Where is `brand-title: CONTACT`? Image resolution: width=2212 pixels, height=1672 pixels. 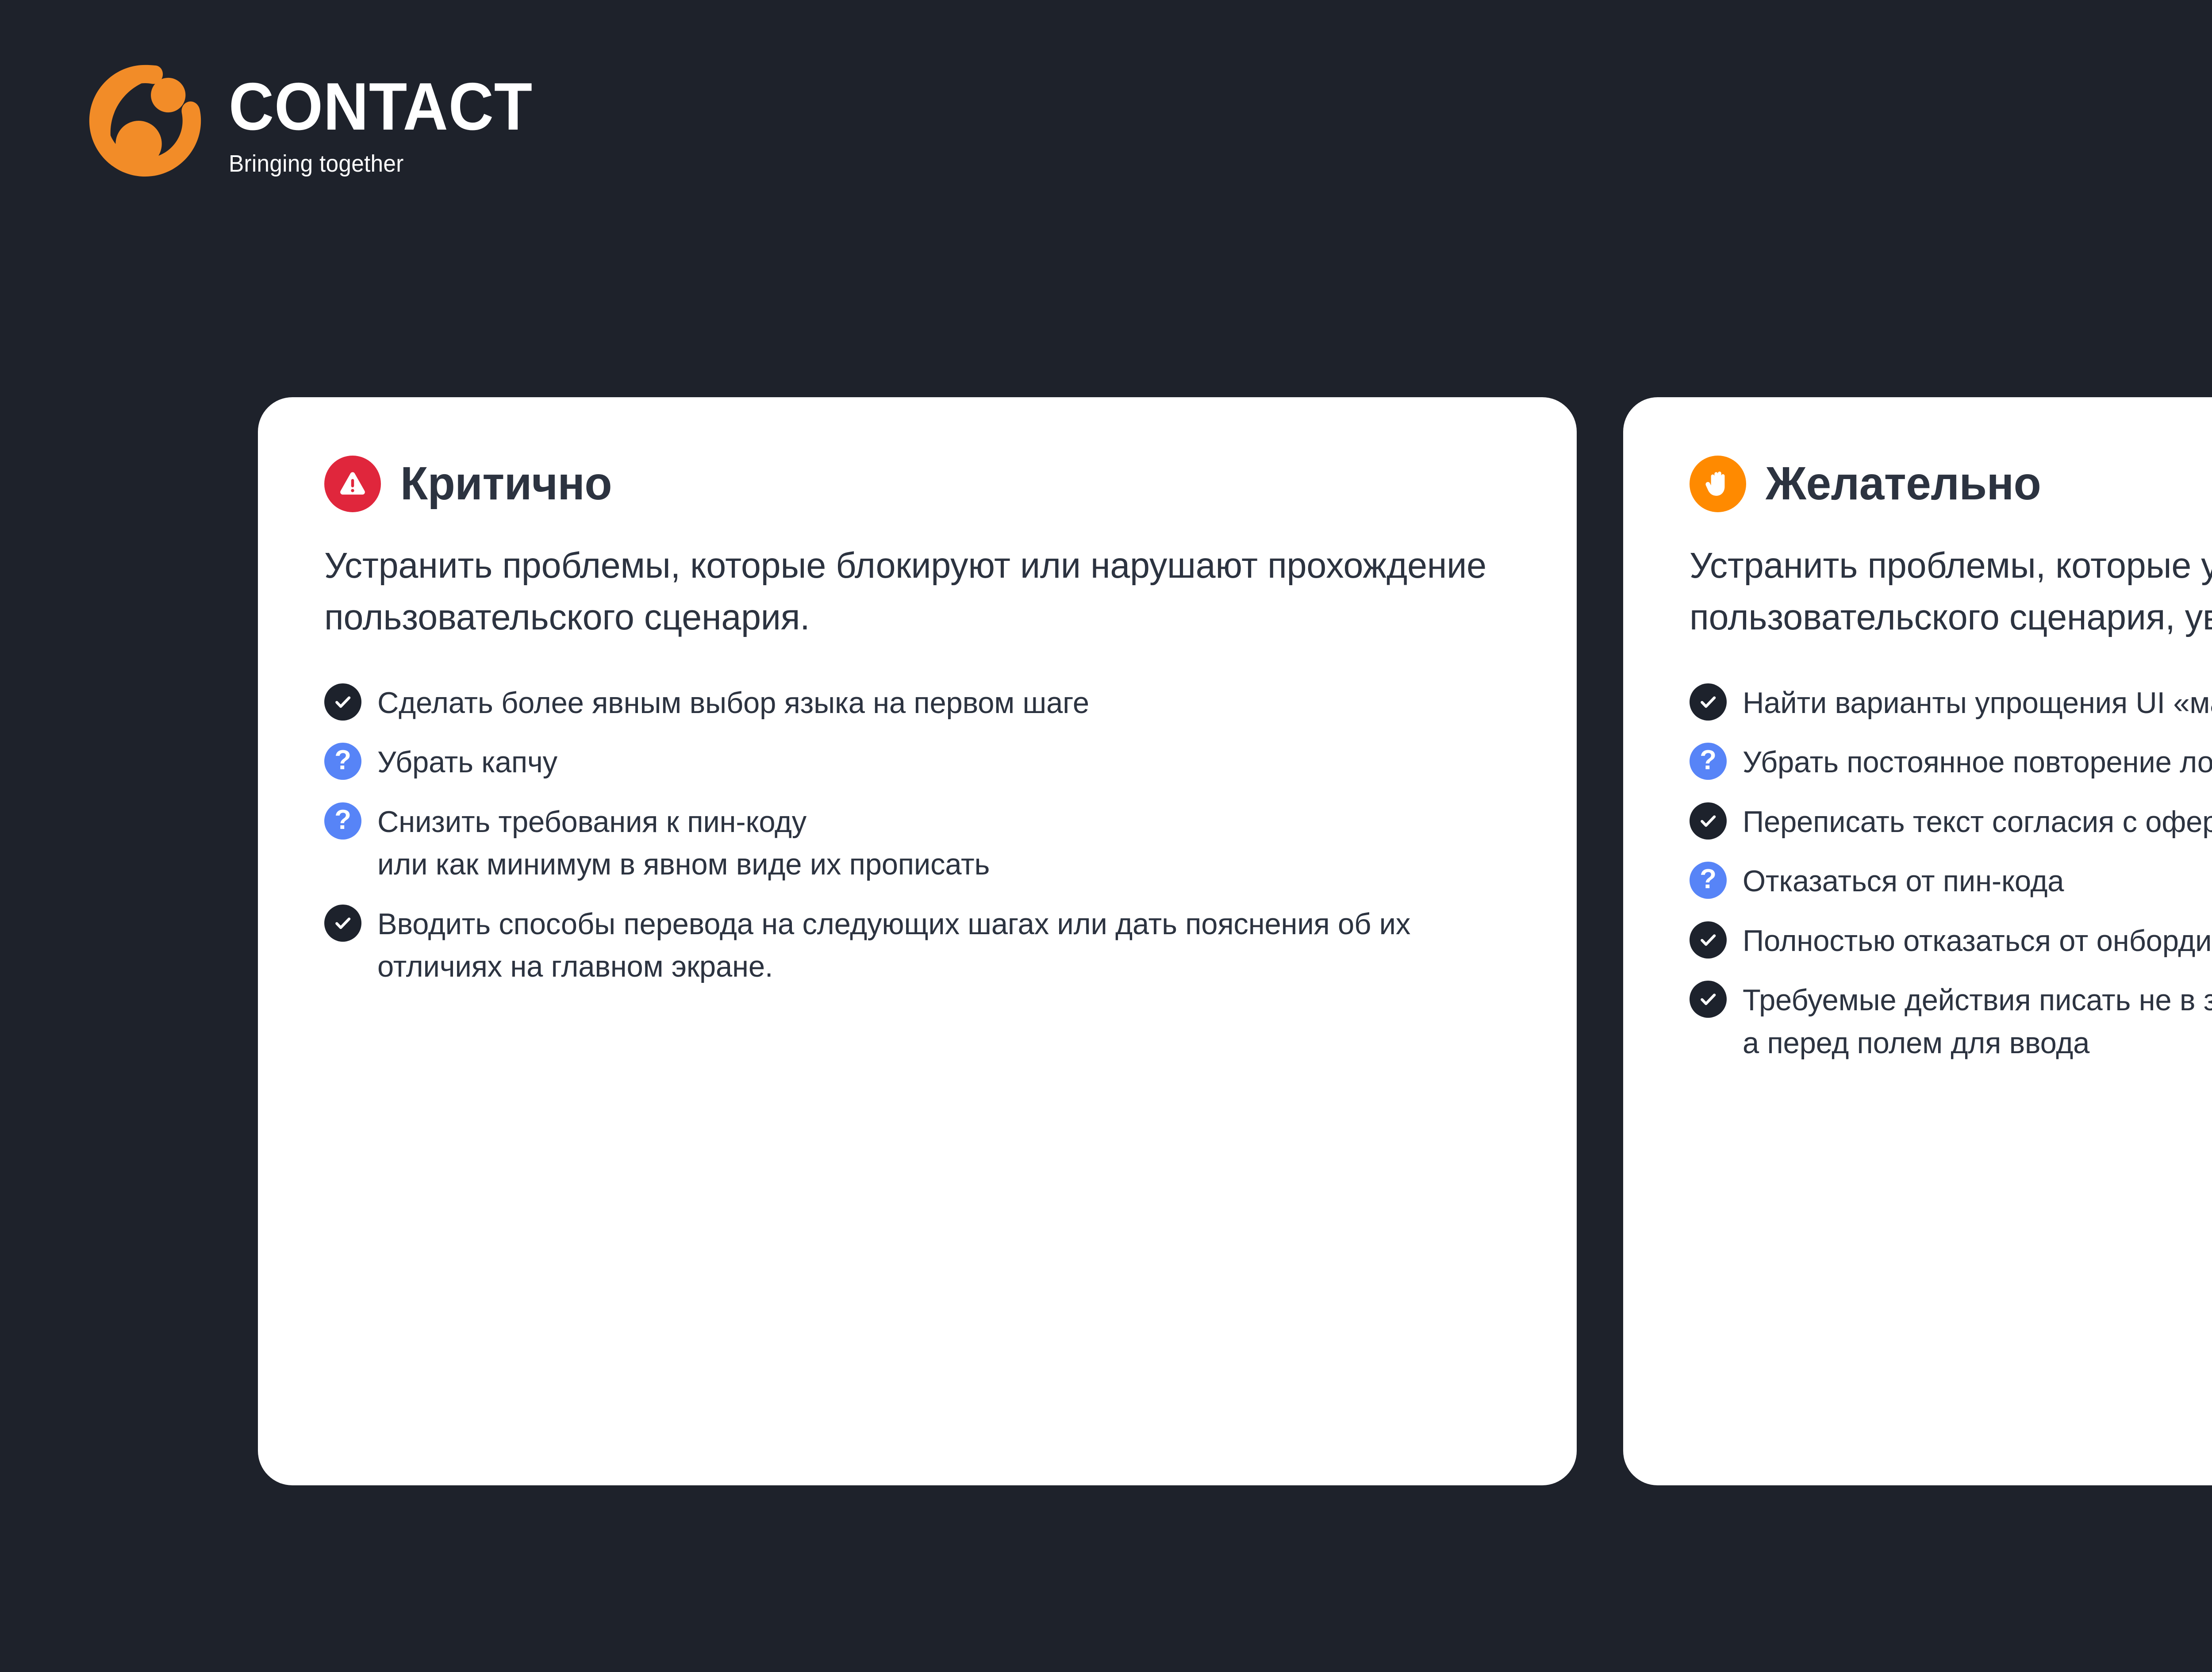
brand-title: CONTACT is located at coordinates (381, 106).